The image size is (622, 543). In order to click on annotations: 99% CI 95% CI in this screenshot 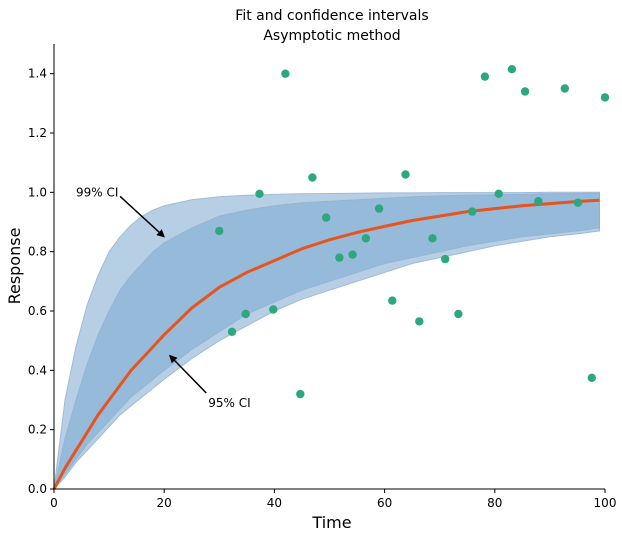, I will do `click(163, 297)`.